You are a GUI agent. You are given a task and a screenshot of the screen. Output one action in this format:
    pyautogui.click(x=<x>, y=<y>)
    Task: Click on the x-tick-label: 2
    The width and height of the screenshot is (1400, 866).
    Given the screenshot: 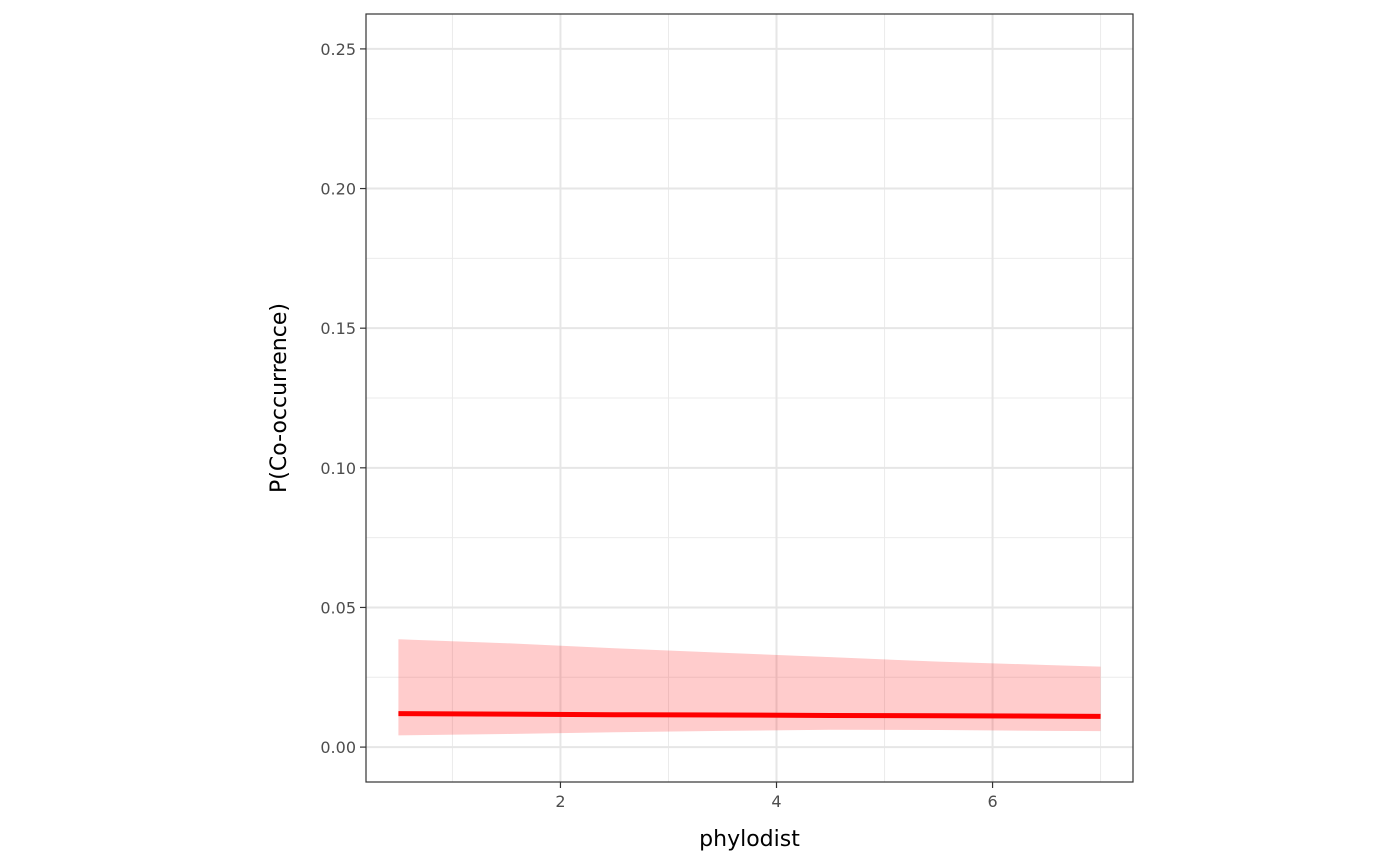 What is the action you would take?
    pyautogui.click(x=560, y=801)
    